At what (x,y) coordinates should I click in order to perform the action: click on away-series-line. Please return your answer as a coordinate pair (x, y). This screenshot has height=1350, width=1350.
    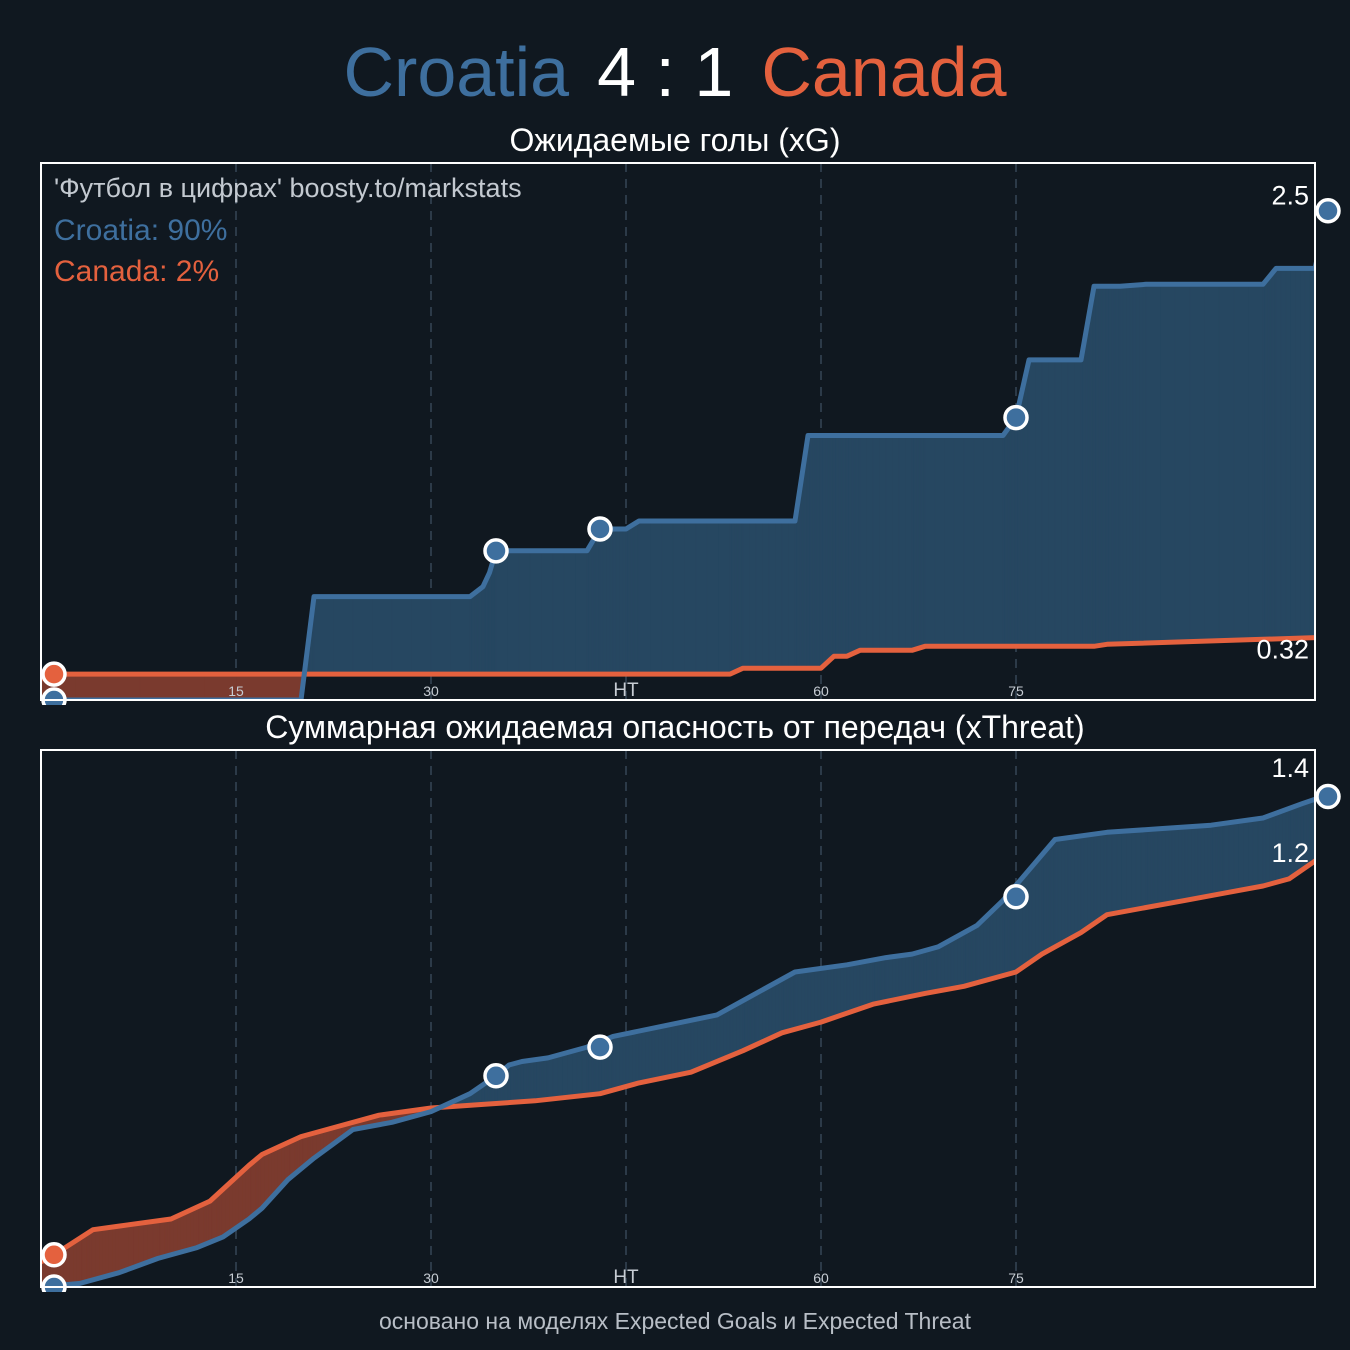
    Looking at the image, I should click on (678, 659).